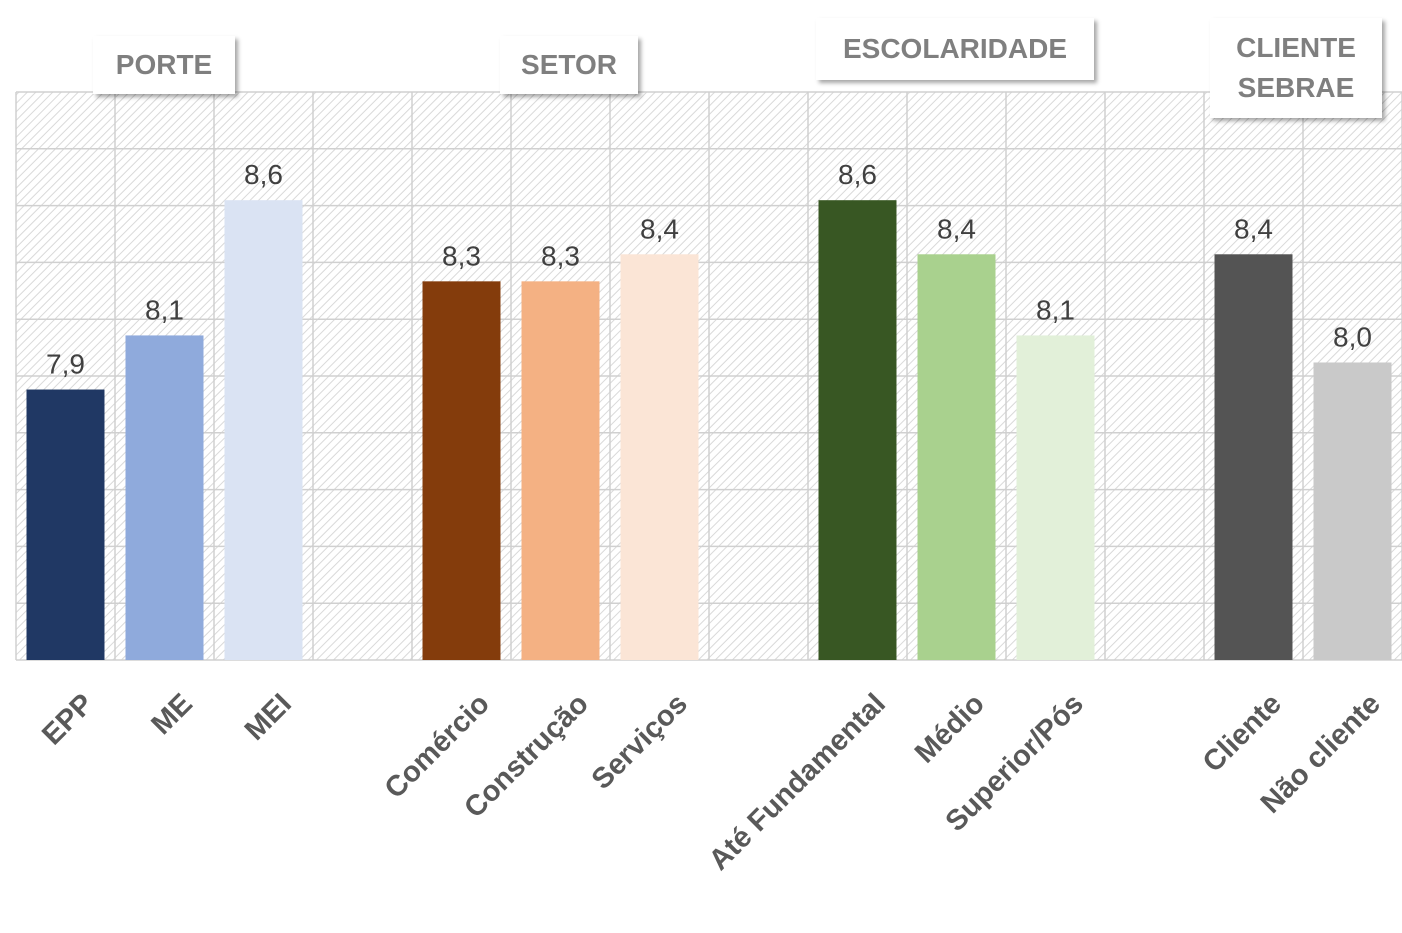 The width and height of the screenshot is (1402, 933). What do you see at coordinates (268, 717) in the screenshot?
I see `x-tick-label: MEI` at bounding box center [268, 717].